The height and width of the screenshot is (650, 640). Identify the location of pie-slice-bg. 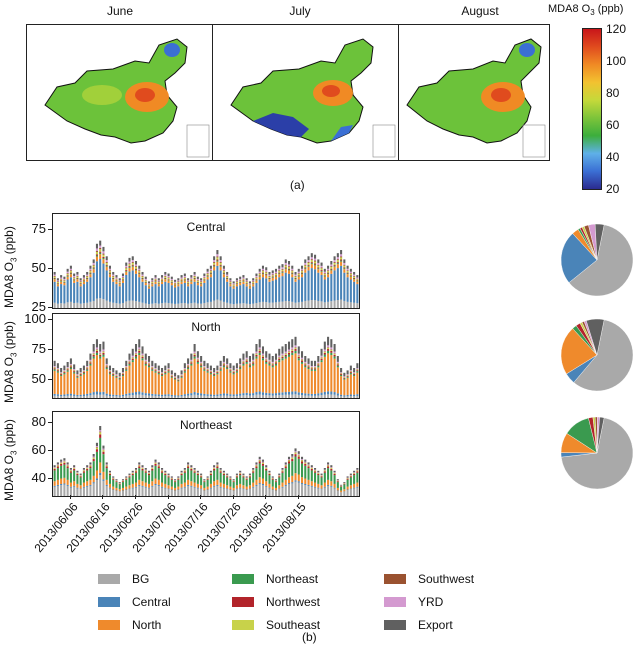
(601, 260).